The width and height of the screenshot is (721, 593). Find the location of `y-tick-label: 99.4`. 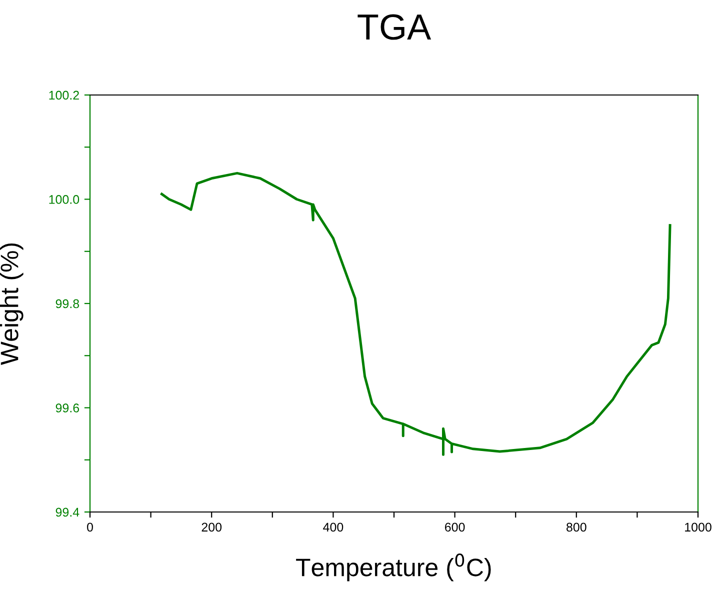

y-tick-label: 99.4 is located at coordinates (68, 512).